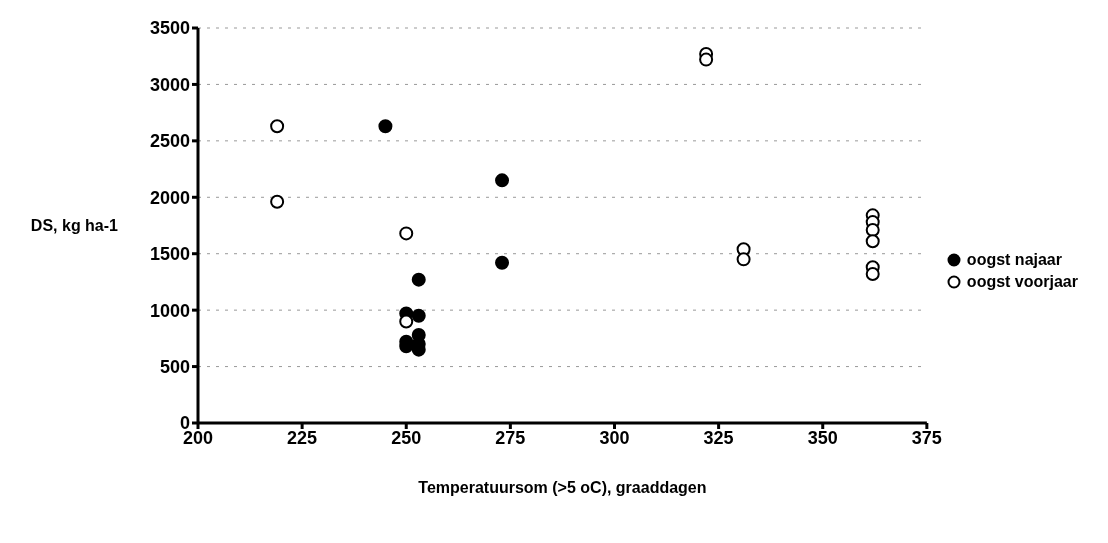 This screenshot has width=1108, height=543. I want to click on legend-label: oogst voorjaar, so click(1022, 281).